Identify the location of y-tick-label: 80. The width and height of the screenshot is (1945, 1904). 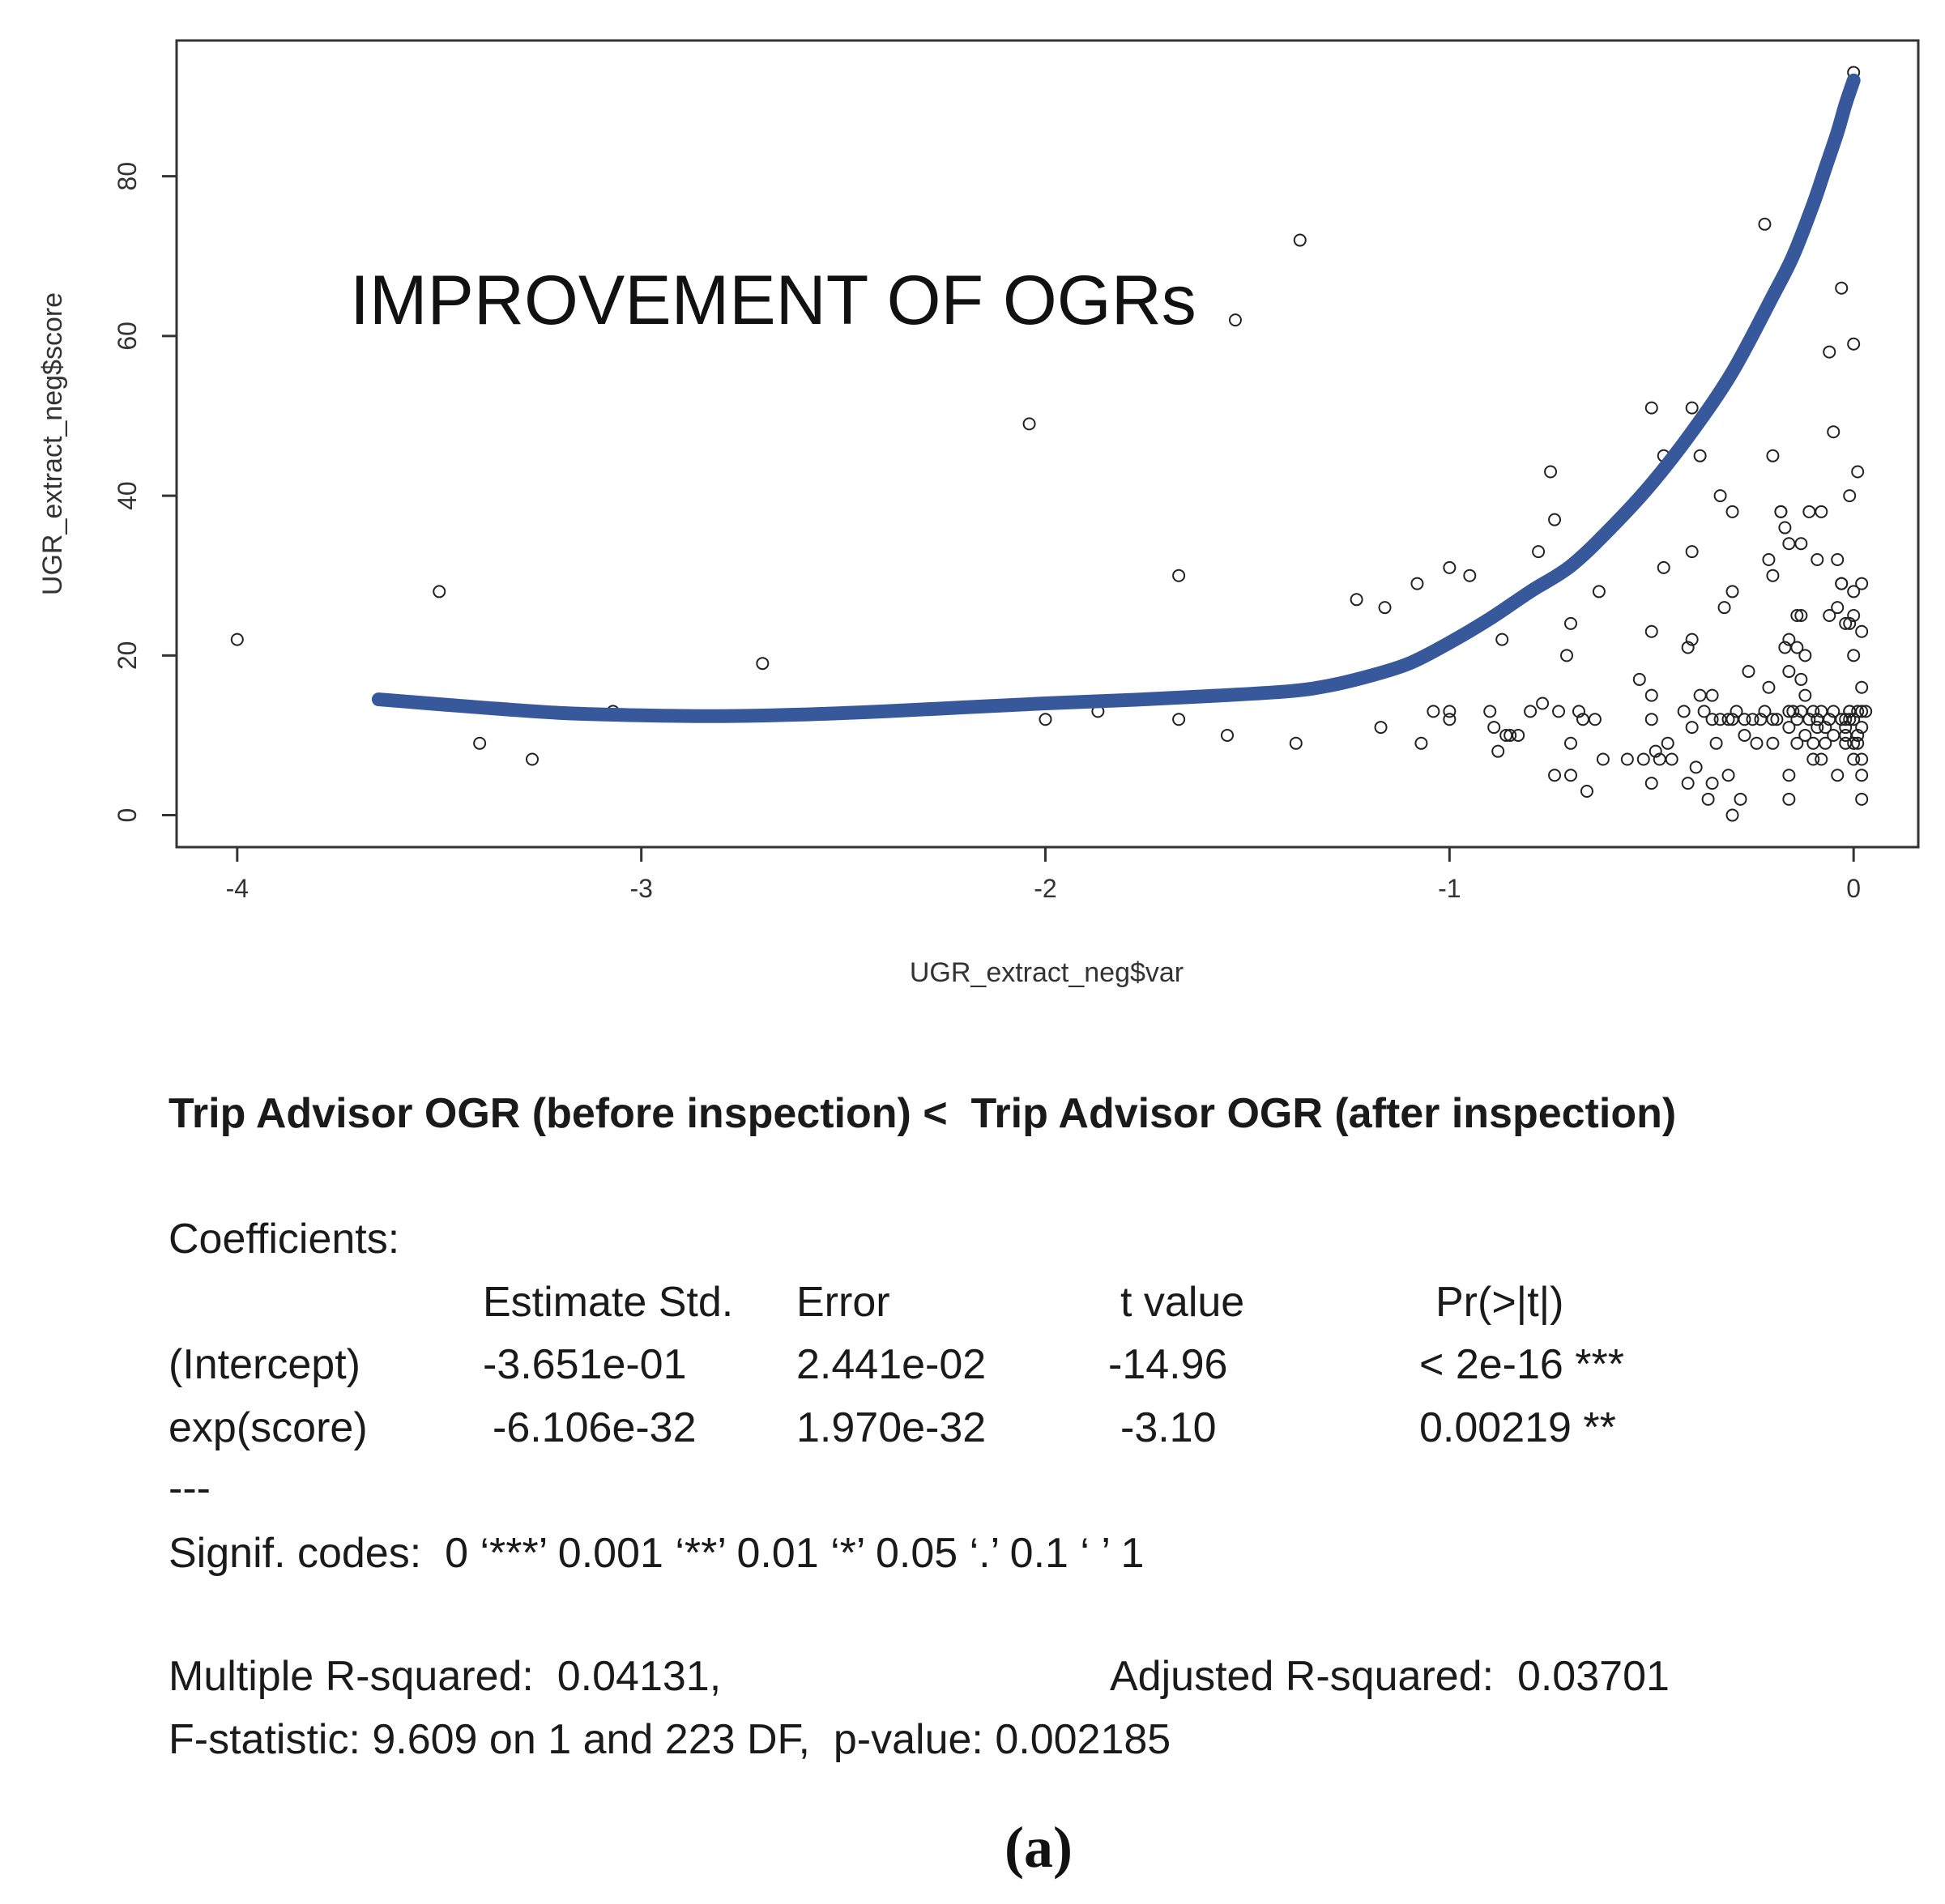
(128, 176).